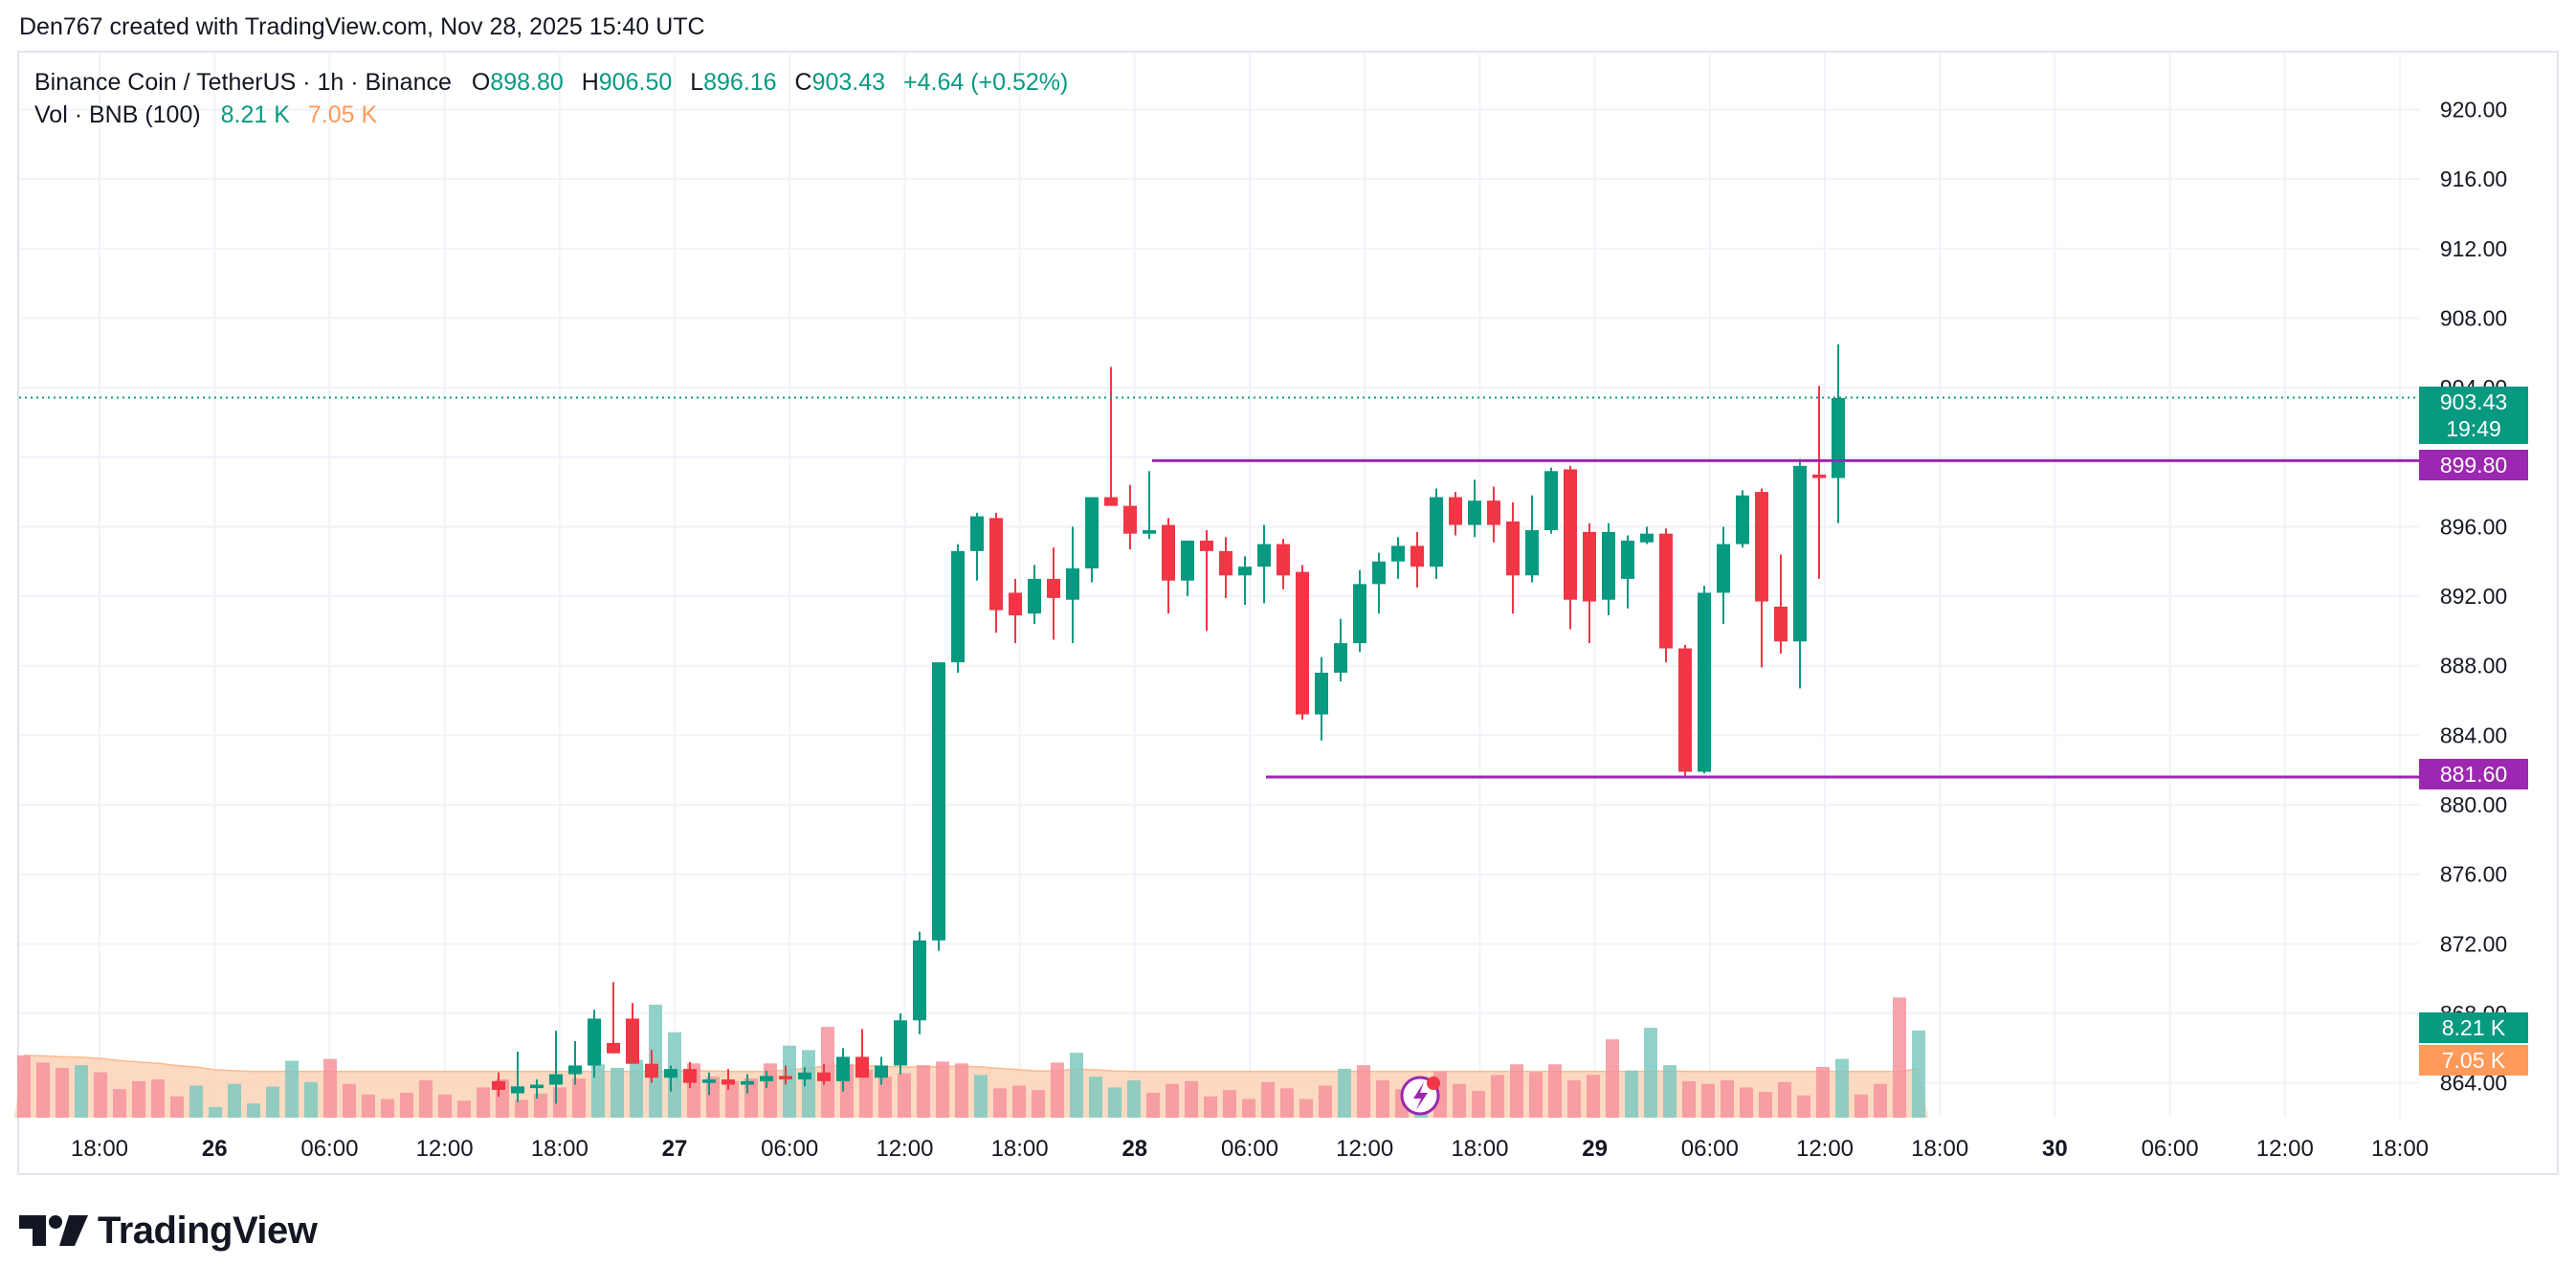 The image size is (2576, 1288). What do you see at coordinates (168, 1231) in the screenshot?
I see `tradingview-logo: TradingView` at bounding box center [168, 1231].